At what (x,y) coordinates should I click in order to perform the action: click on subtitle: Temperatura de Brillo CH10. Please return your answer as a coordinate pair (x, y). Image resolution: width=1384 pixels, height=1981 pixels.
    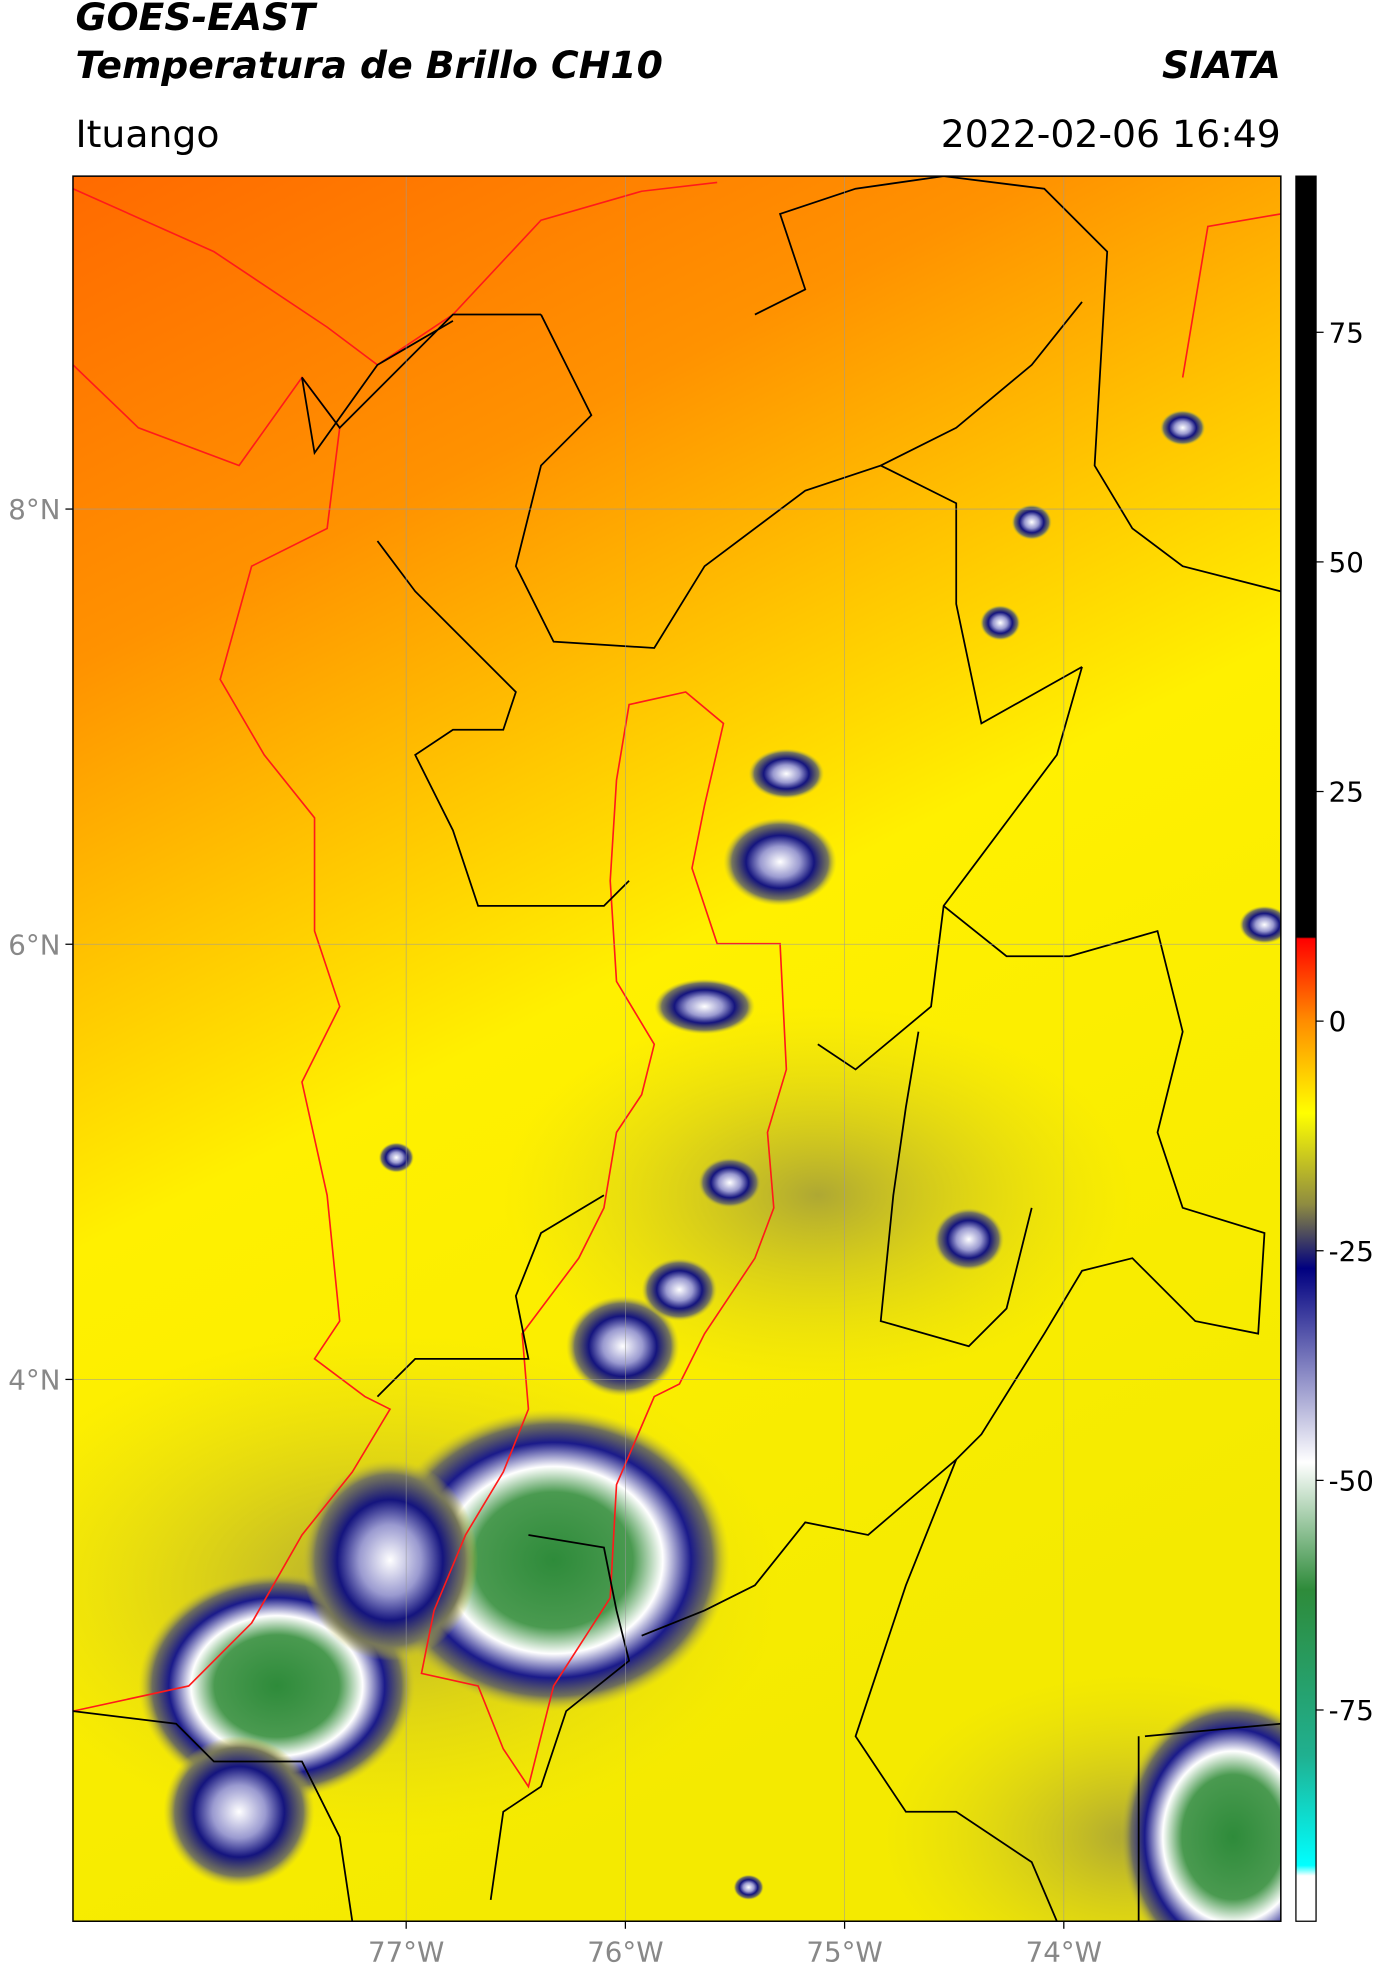
    Looking at the image, I should click on (368, 65).